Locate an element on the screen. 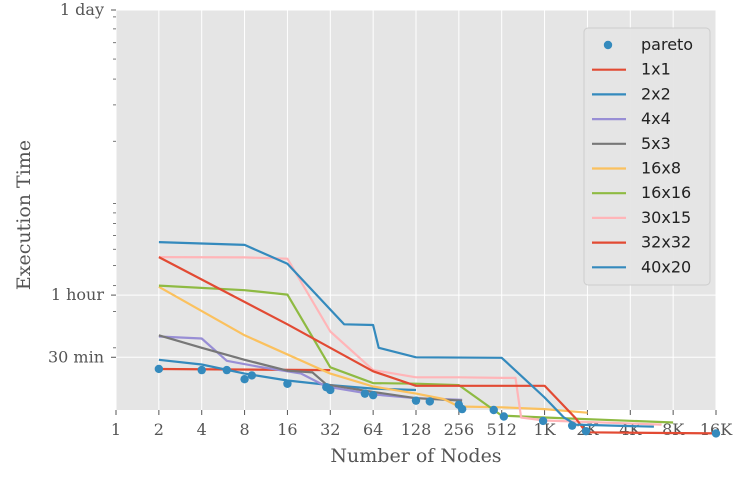  legend-marker is located at coordinates (608, 45).